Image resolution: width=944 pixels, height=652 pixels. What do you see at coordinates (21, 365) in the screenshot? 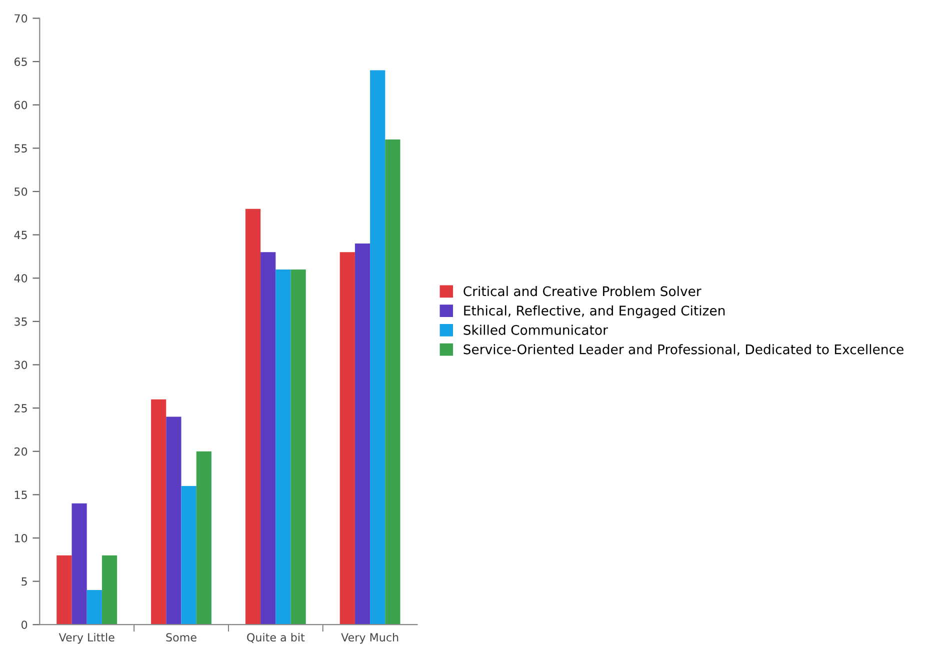
I see `y-tick-label: 30` at bounding box center [21, 365].